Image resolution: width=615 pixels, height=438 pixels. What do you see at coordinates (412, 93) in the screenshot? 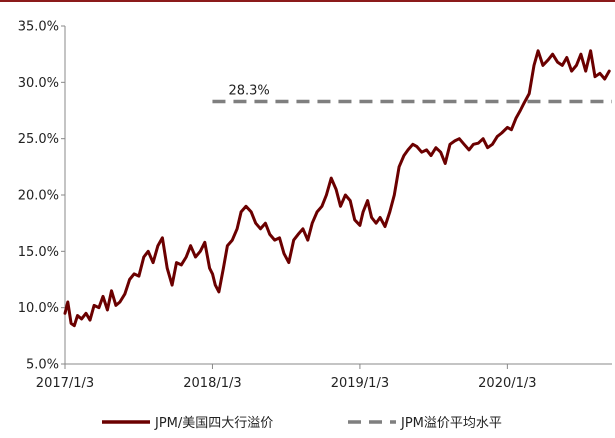
I see `average-line-group: 28.3%` at bounding box center [412, 93].